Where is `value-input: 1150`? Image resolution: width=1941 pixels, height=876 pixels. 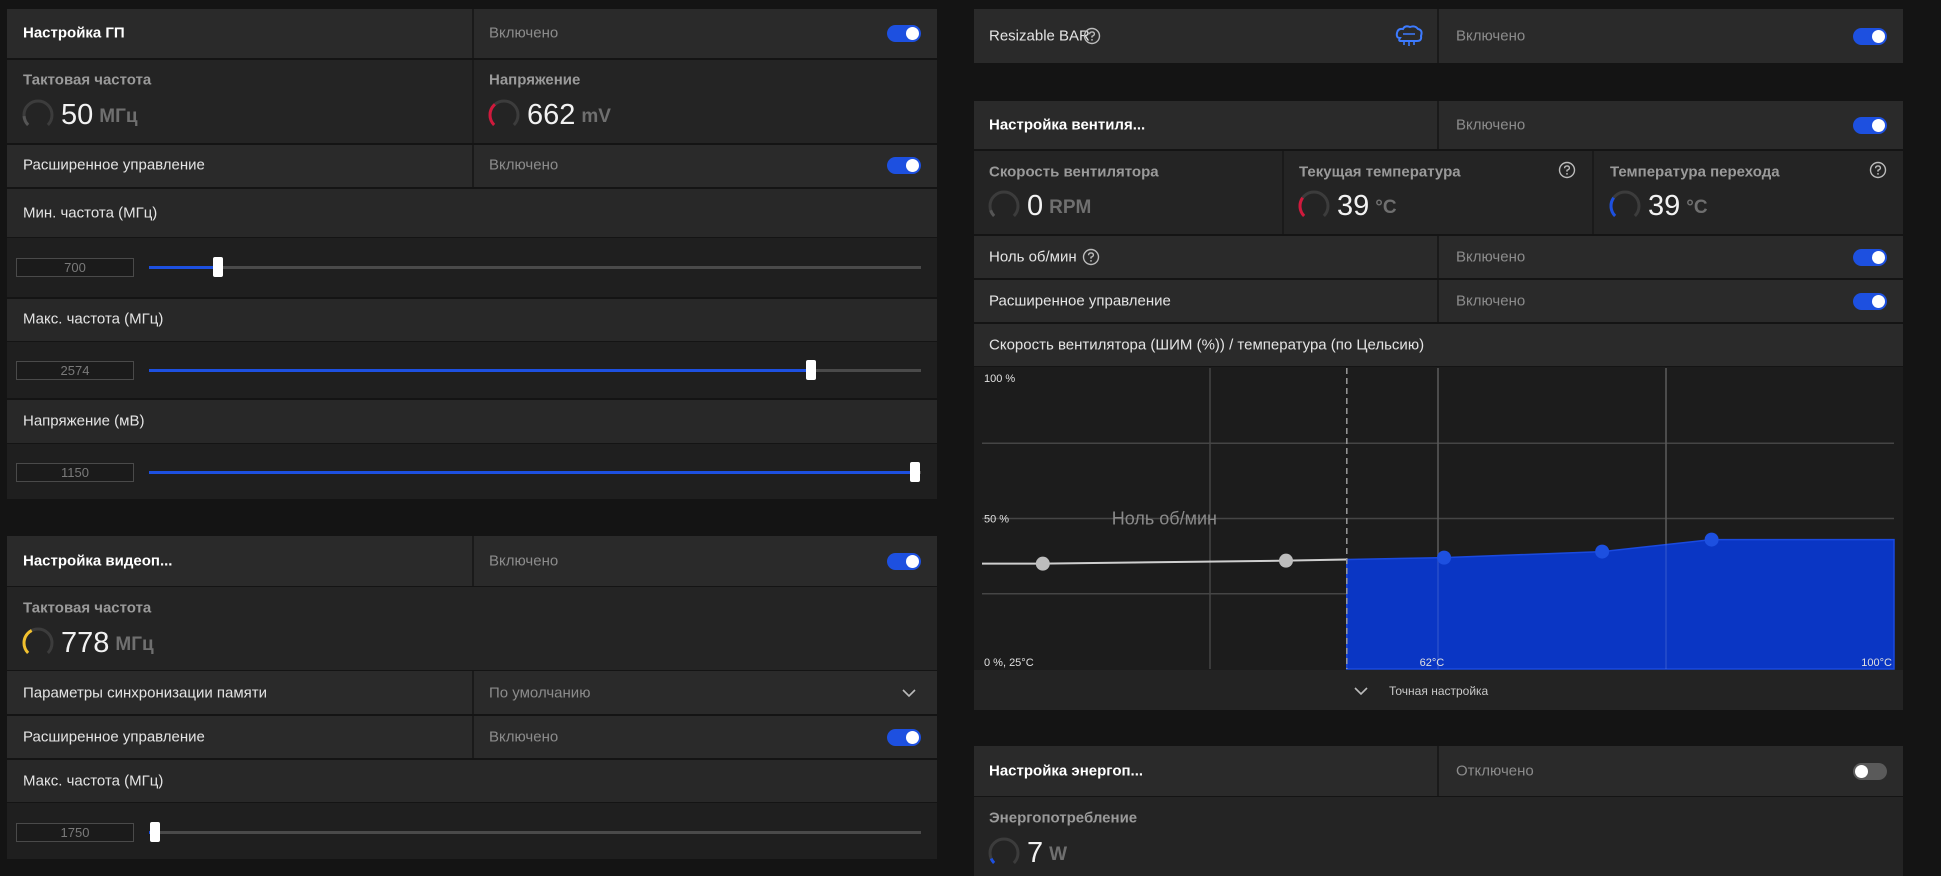
value-input: 1150 is located at coordinates (75, 472).